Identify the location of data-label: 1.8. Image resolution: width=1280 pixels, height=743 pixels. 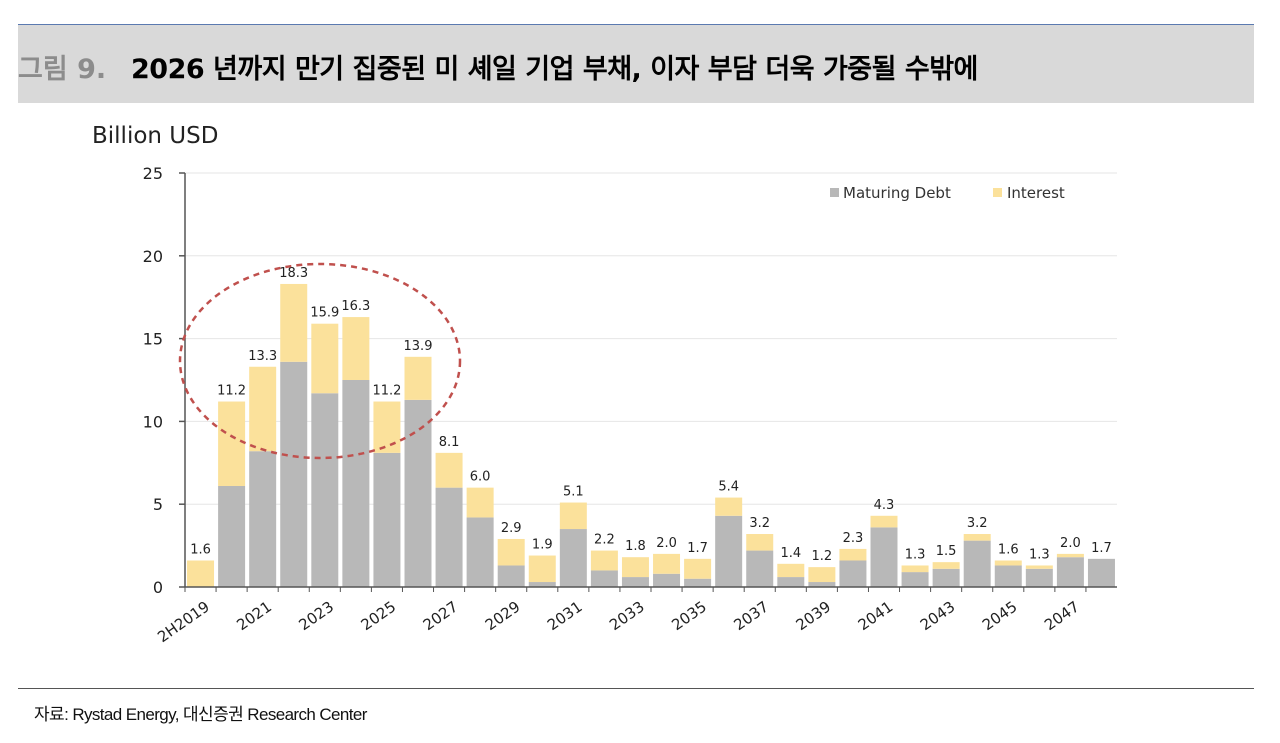
(635, 546).